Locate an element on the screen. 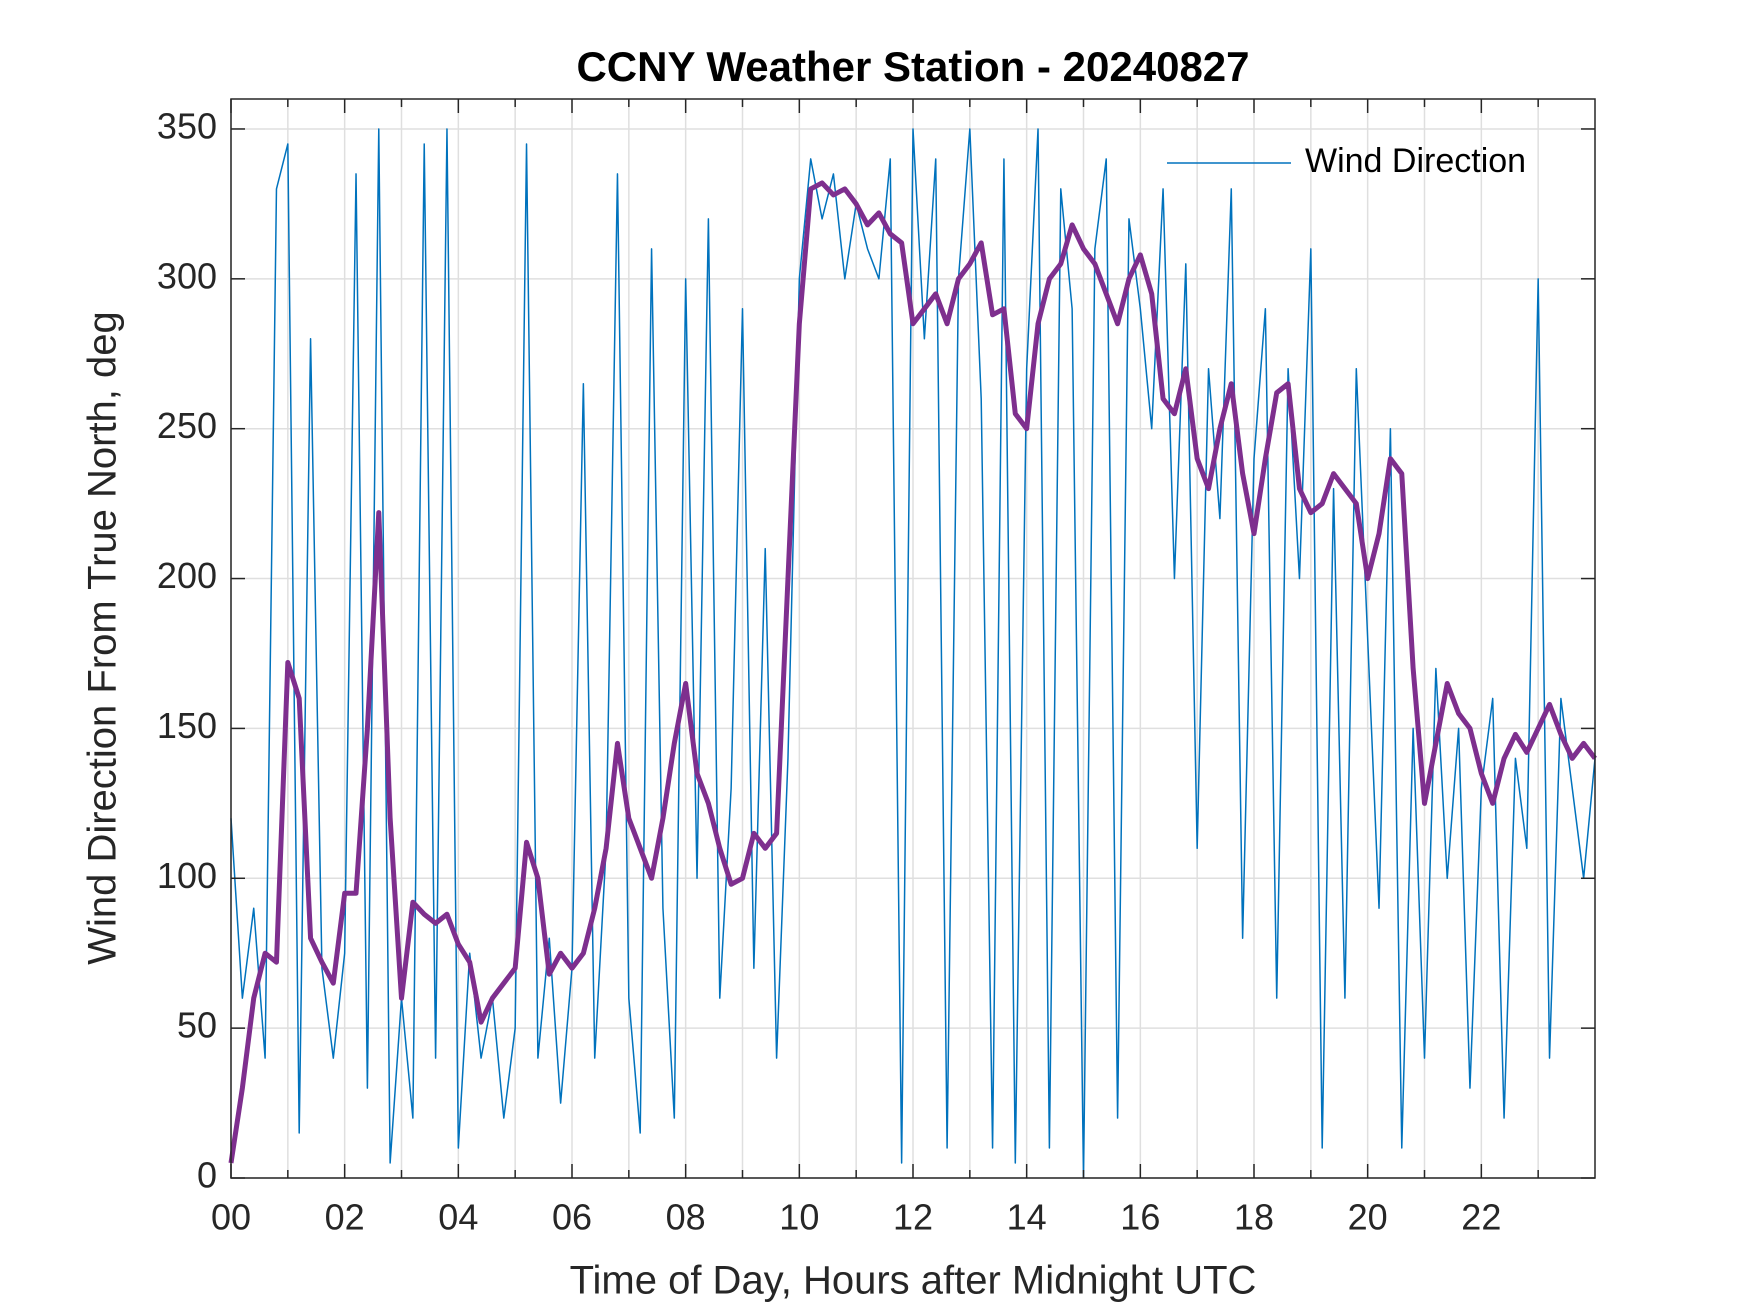  x-tick-label: 04 is located at coordinates (458, 1217).